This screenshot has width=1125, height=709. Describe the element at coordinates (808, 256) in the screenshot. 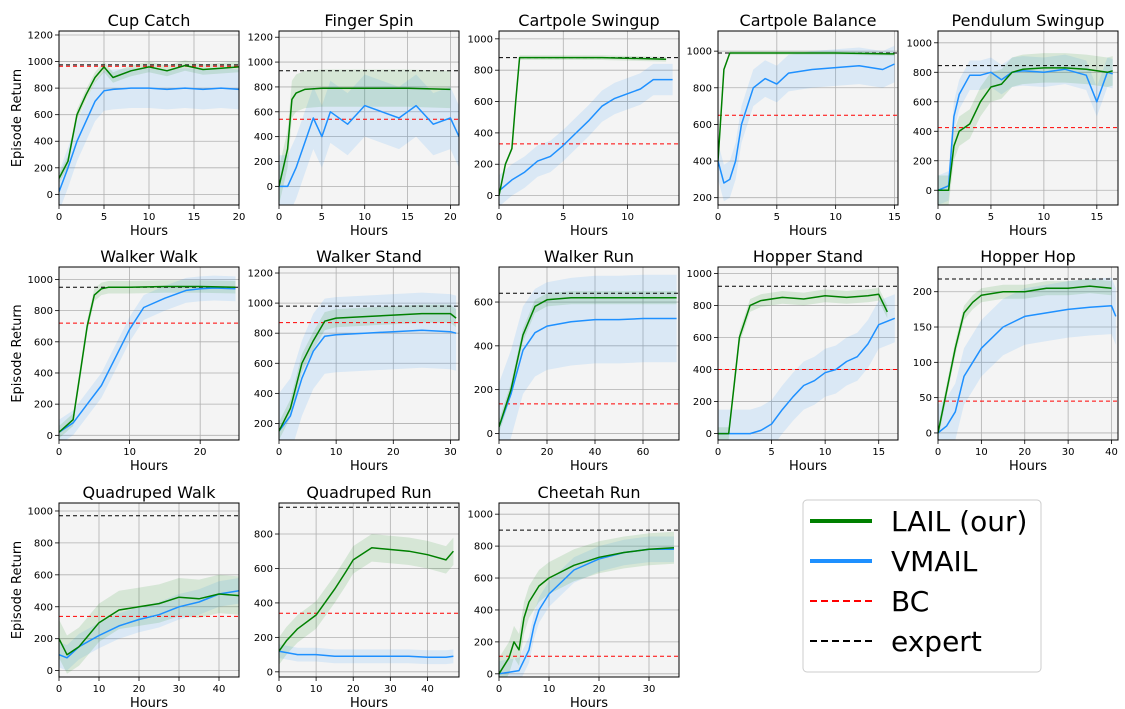

I see `panel-title: Hopper Stand` at that location.